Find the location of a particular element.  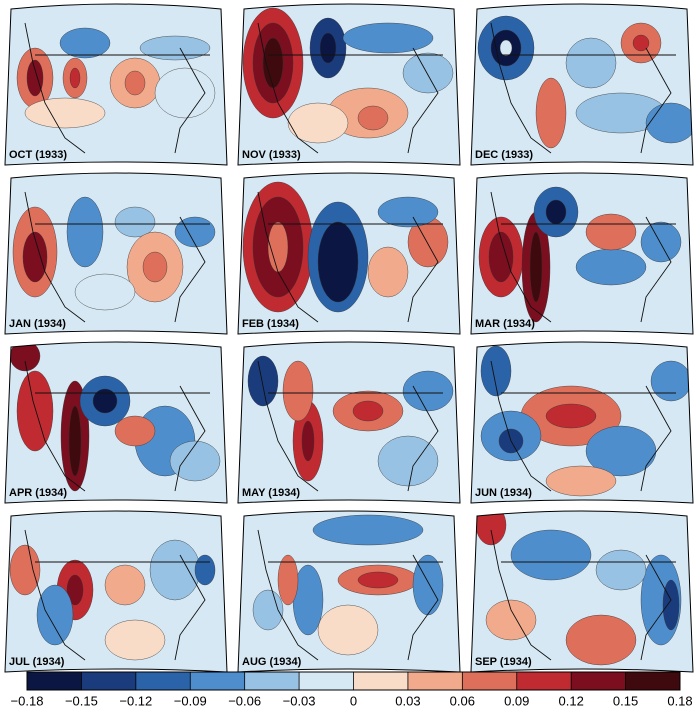

panel-label: AUG (1934) is located at coordinates (272, 662).